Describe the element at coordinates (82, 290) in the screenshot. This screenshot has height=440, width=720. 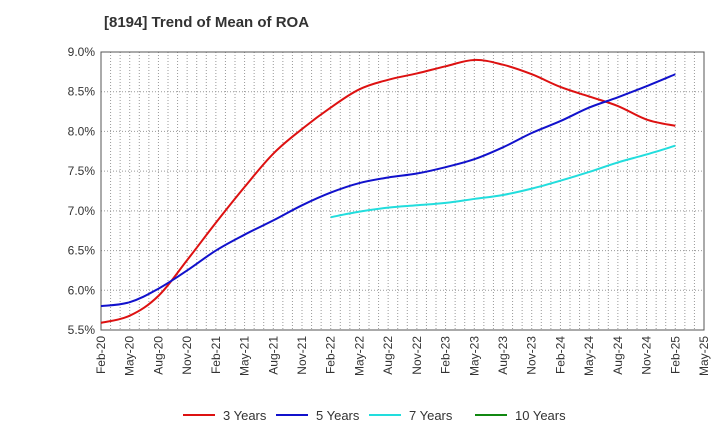
I see `y-tick-label: 6.0%` at that location.